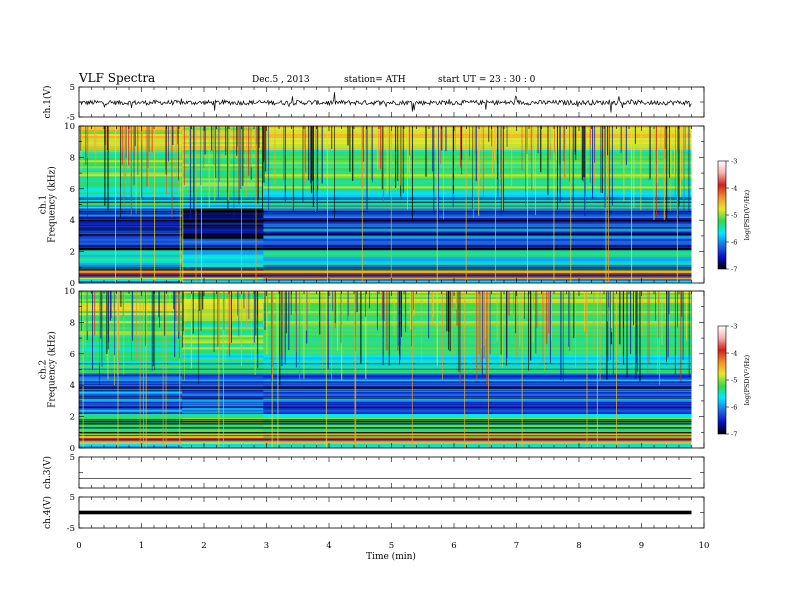  Describe the element at coordinates (516, 546) in the screenshot. I see `x-tick-label: 7` at that location.